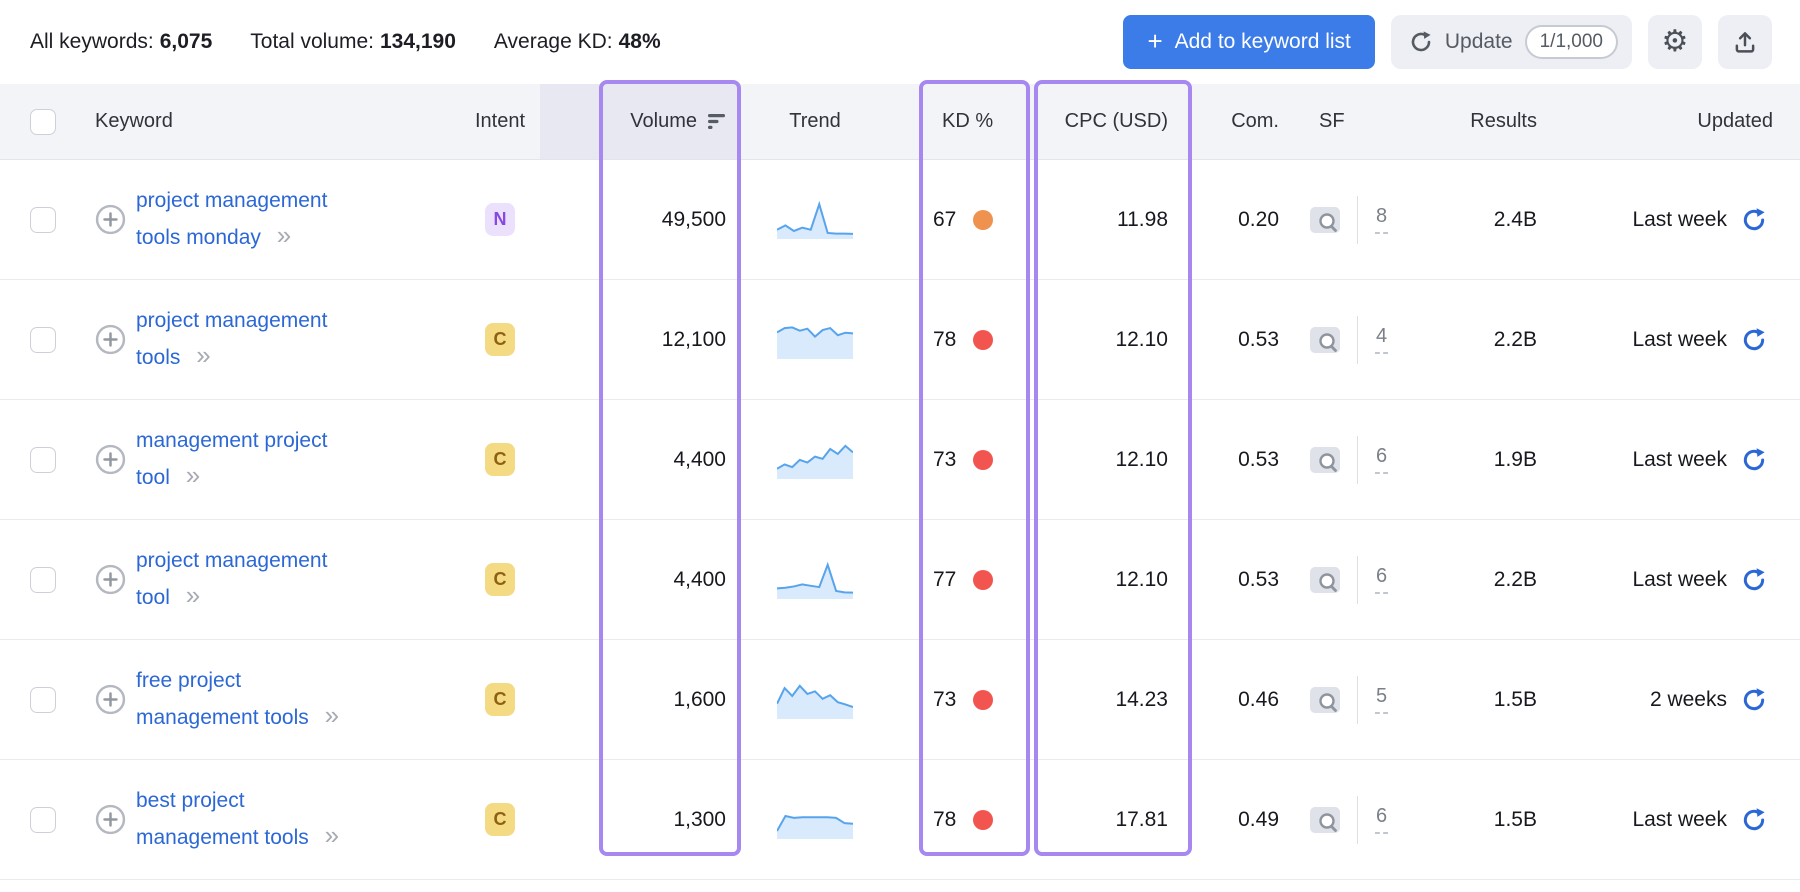 The height and width of the screenshot is (892, 1800). Describe the element at coordinates (983, 219) in the screenshot. I see `kd-difficulty-dot` at that location.